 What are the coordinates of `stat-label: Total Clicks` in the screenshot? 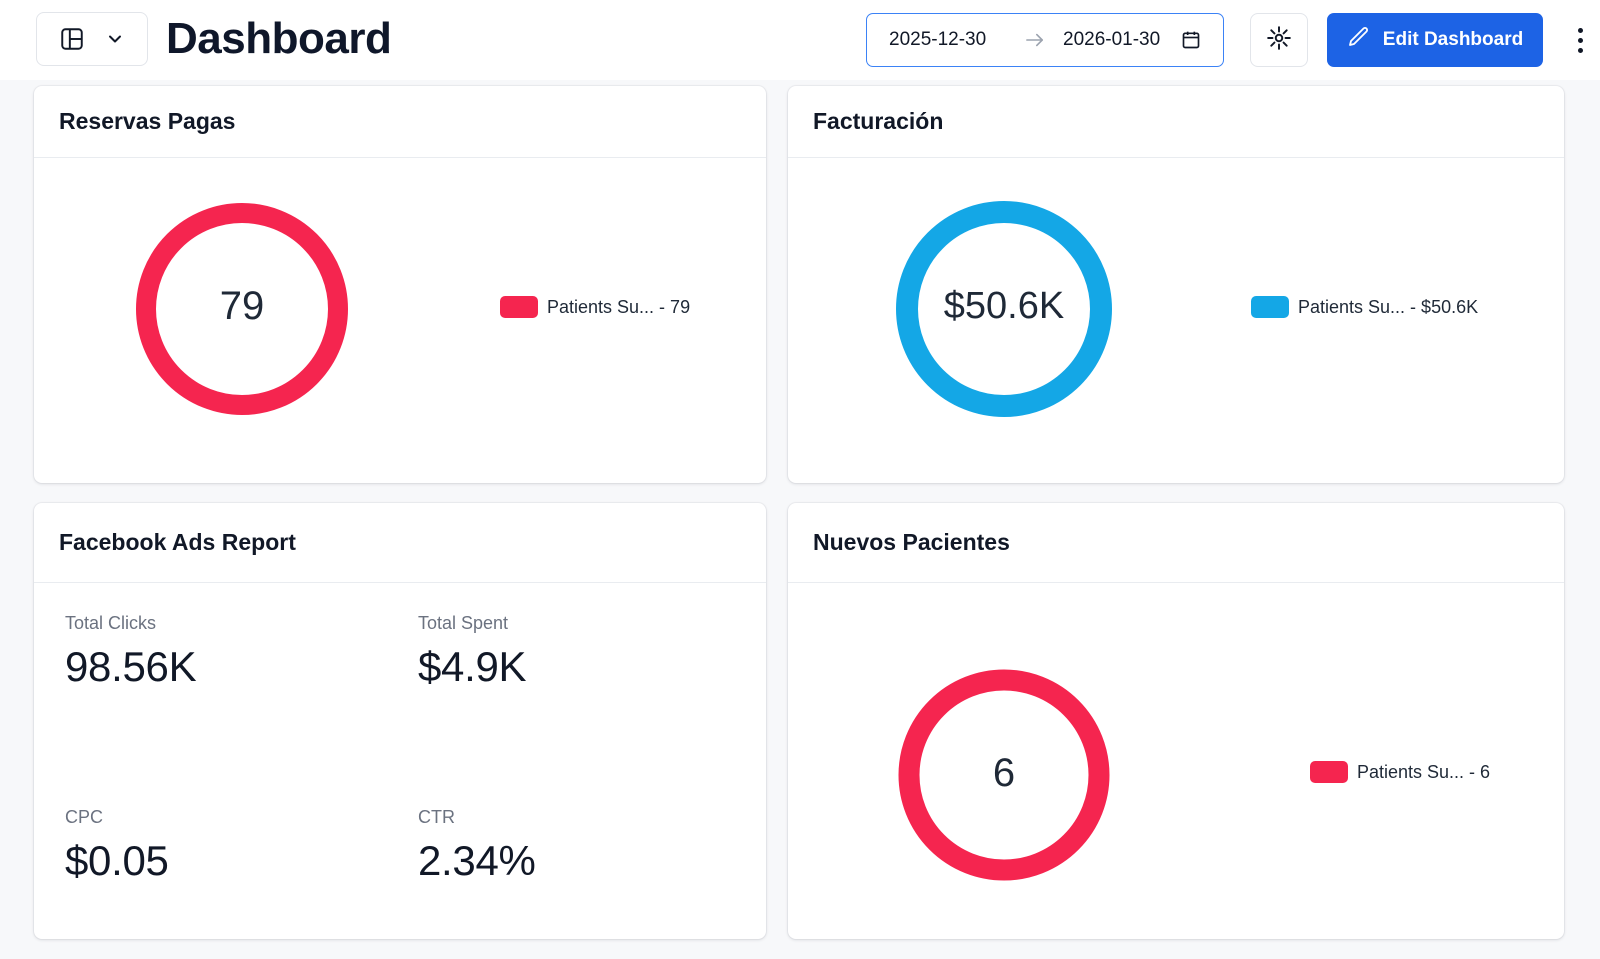 It's located at (111, 623).